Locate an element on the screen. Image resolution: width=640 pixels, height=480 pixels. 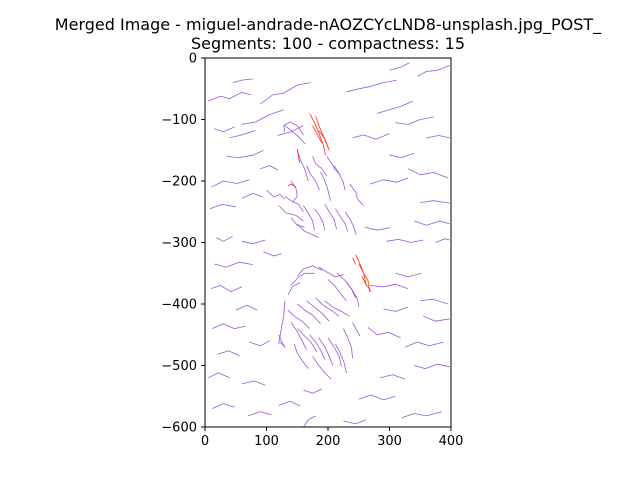
x-axis: 0 100 200 300 400 is located at coordinates (332, 438).